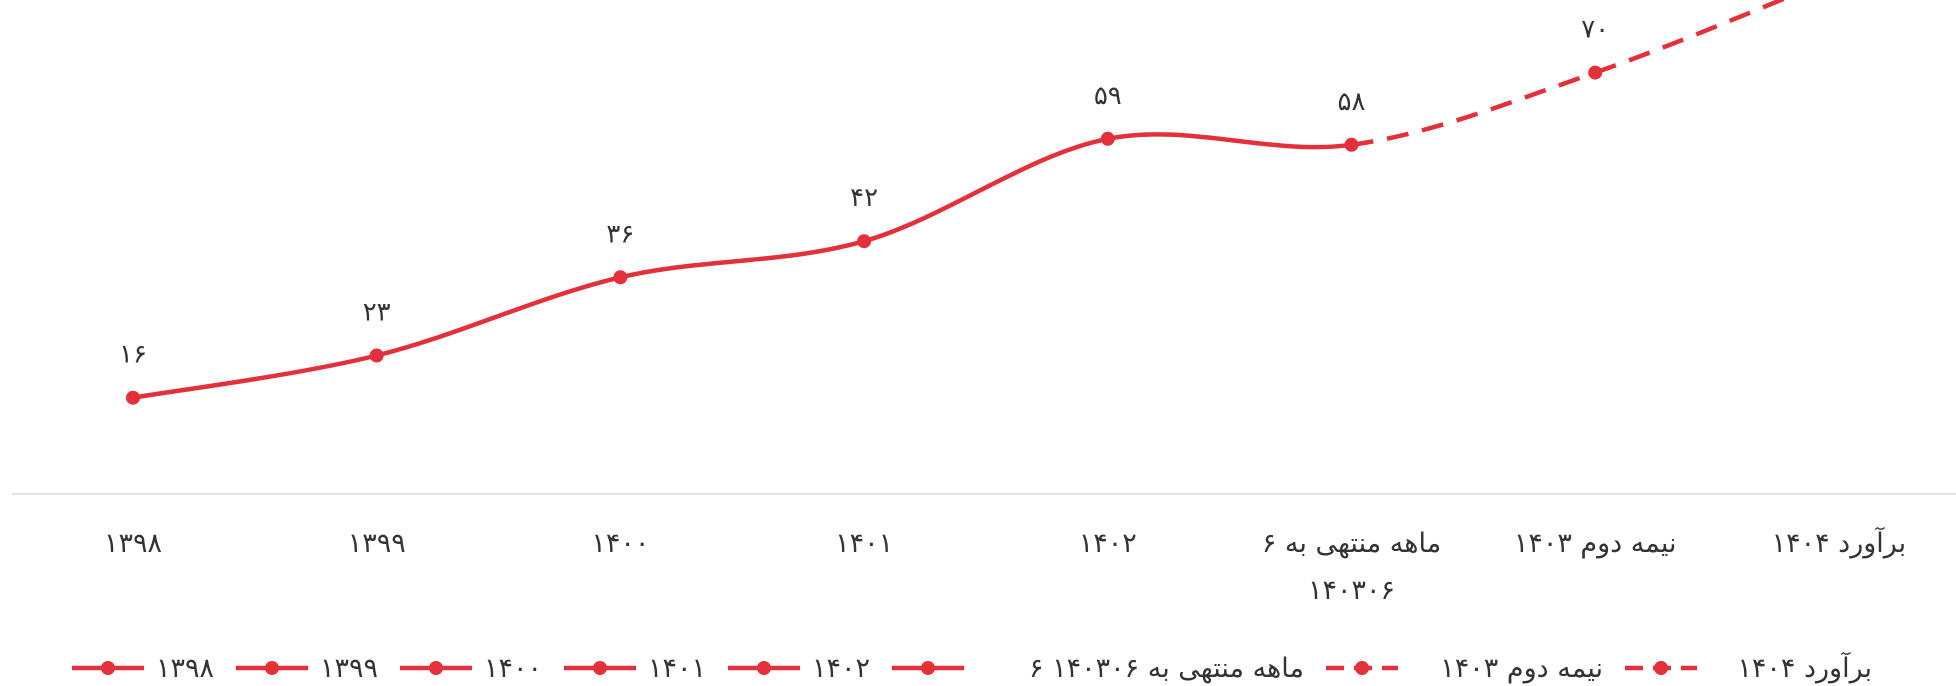 The image size is (1956, 686). I want to click on data-label: ۷۰, so click(1595, 30).